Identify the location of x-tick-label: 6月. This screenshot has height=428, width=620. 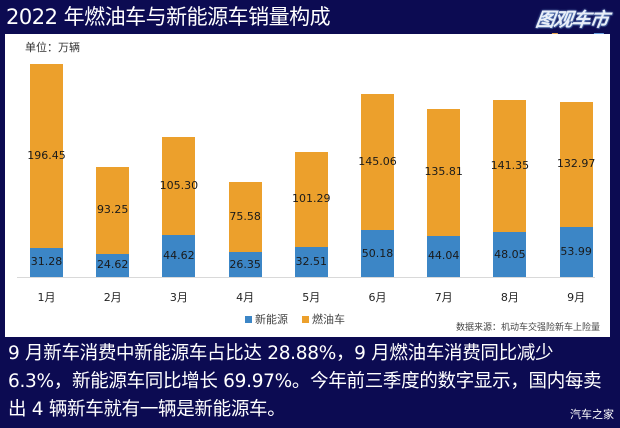
(377, 297).